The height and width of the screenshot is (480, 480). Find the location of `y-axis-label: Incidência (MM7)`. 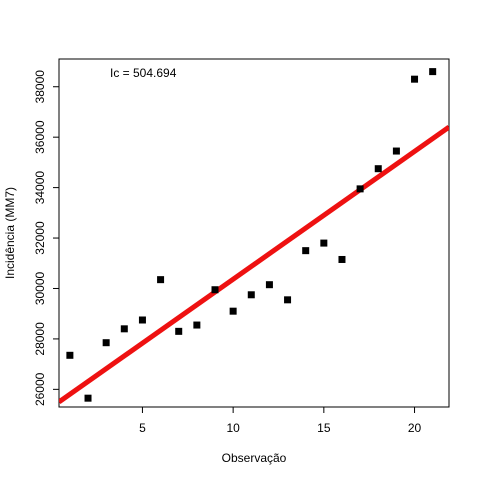

y-axis-label: Incidência (MM7) is located at coordinates (10, 233).